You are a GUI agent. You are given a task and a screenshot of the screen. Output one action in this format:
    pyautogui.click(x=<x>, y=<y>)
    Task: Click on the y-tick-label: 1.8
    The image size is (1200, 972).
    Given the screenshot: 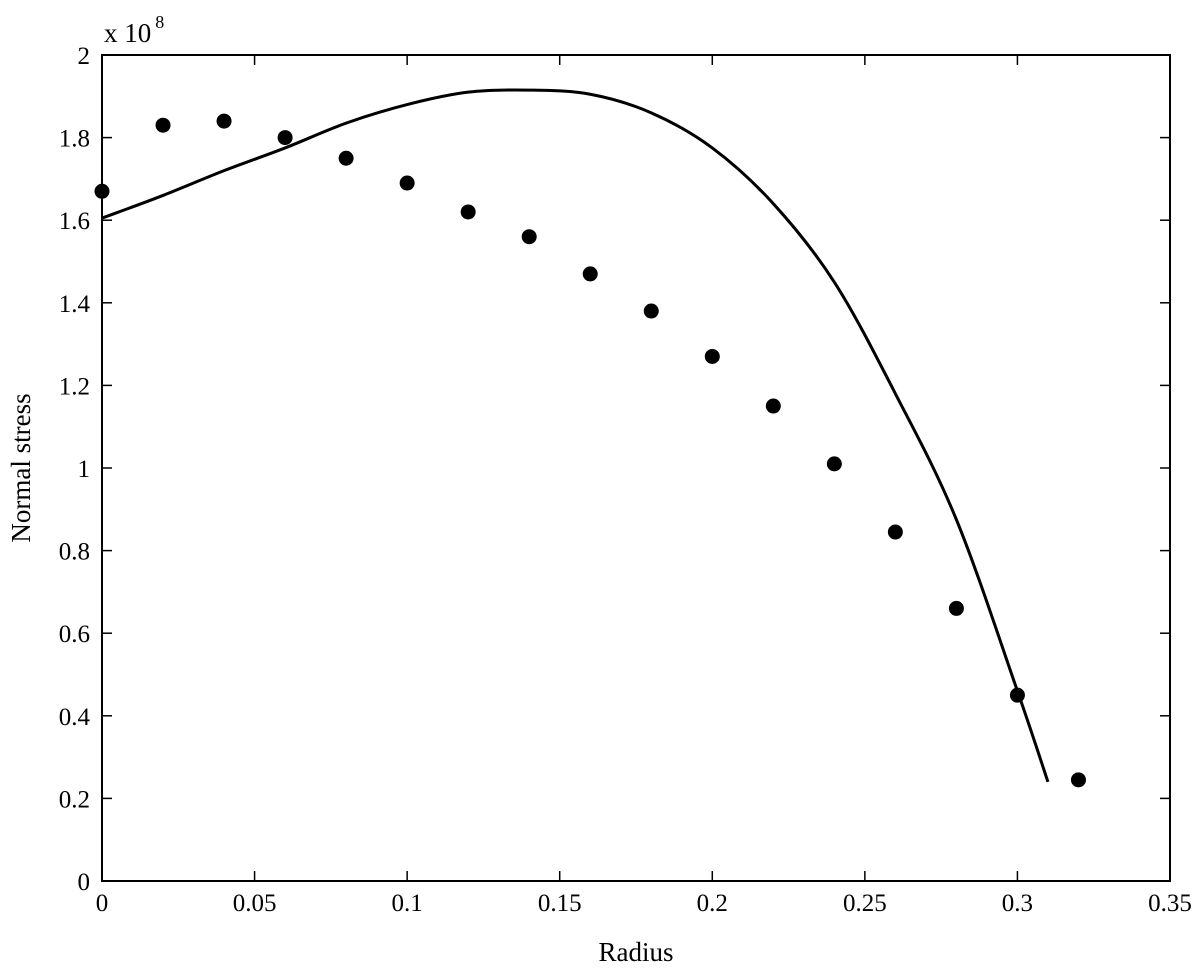 What is the action you would take?
    pyautogui.click(x=74, y=139)
    